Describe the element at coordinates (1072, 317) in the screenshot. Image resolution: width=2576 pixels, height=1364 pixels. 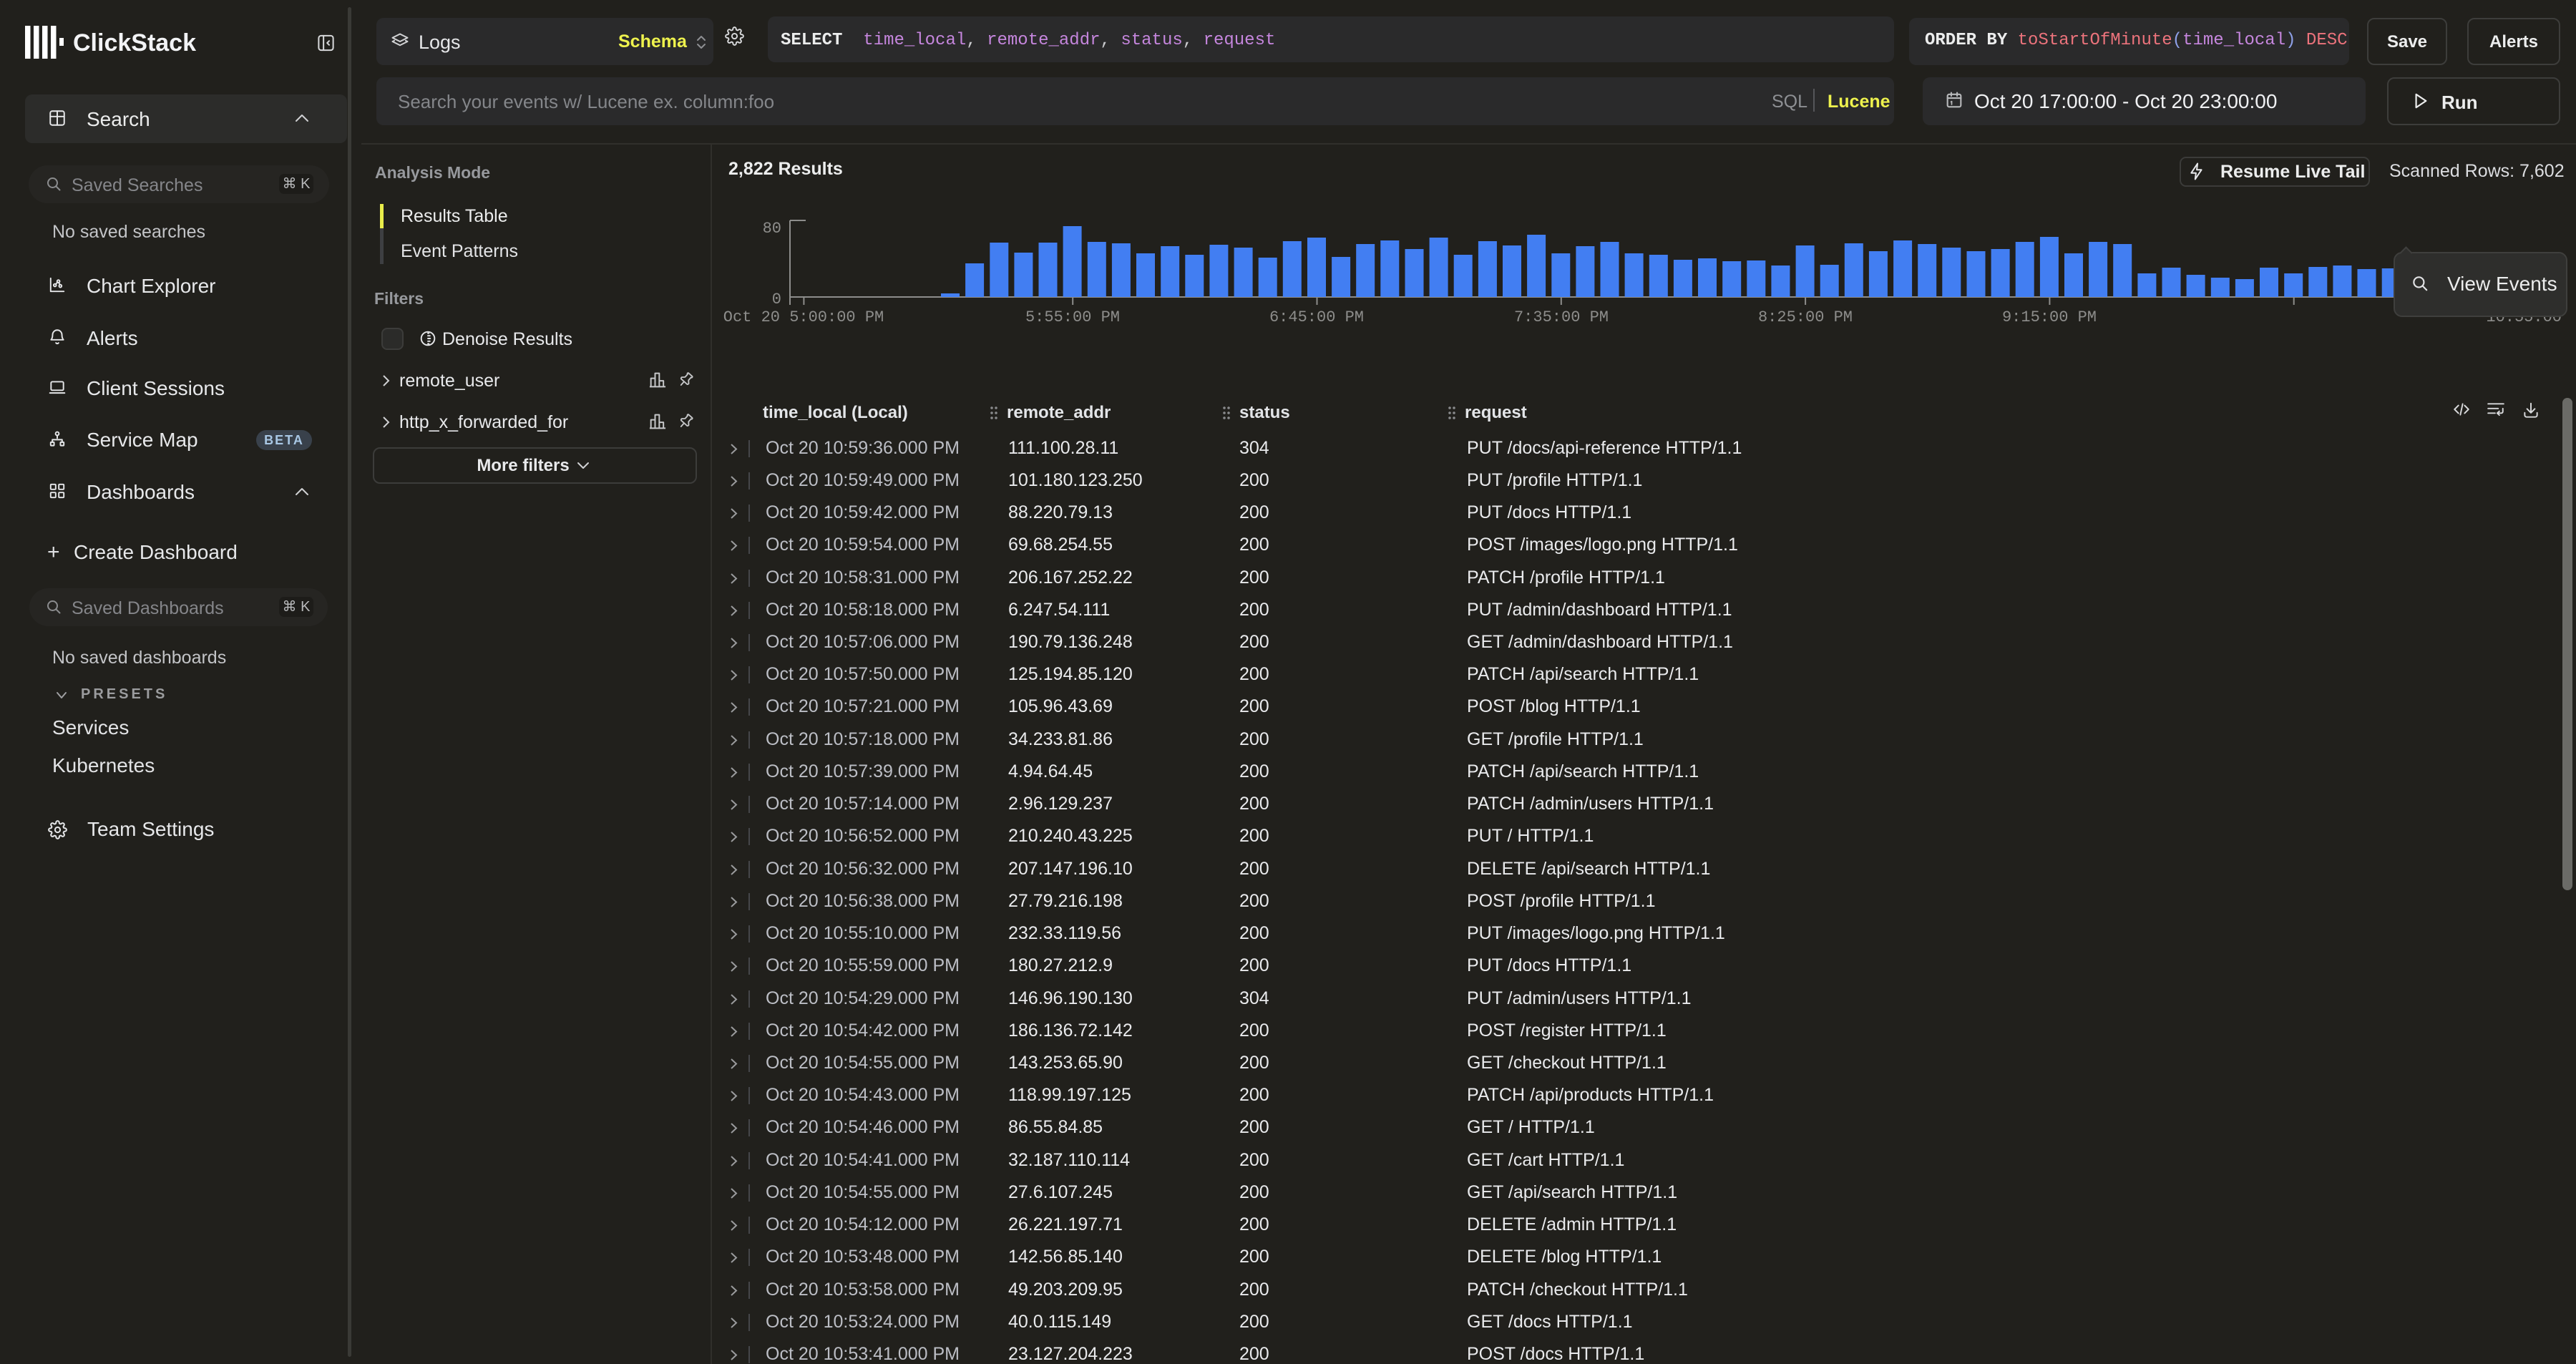
I see `svg-text: 5:55:00 PM` at that location.